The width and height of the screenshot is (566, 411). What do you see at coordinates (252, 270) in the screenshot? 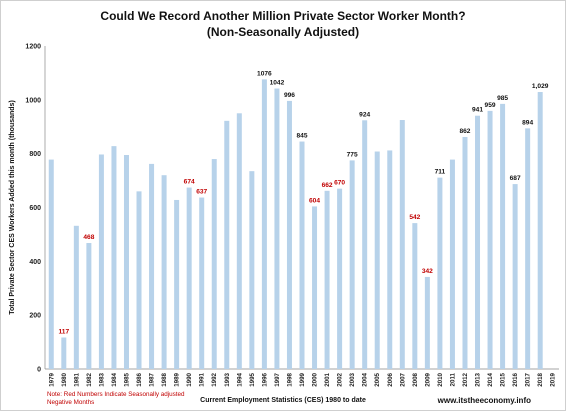
I see `bar-1995` at bounding box center [252, 270].